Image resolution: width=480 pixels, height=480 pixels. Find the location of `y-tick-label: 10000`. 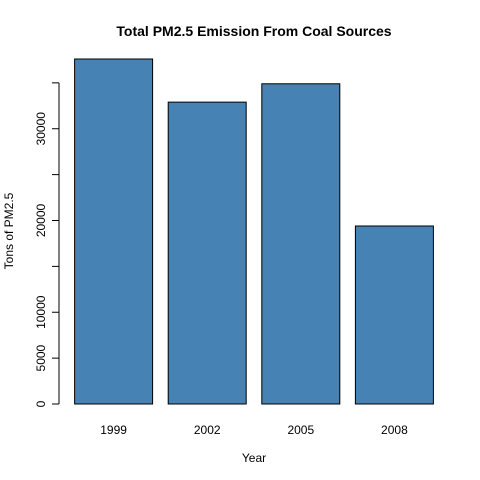

y-tick-label: 10000 is located at coordinates (41, 312).